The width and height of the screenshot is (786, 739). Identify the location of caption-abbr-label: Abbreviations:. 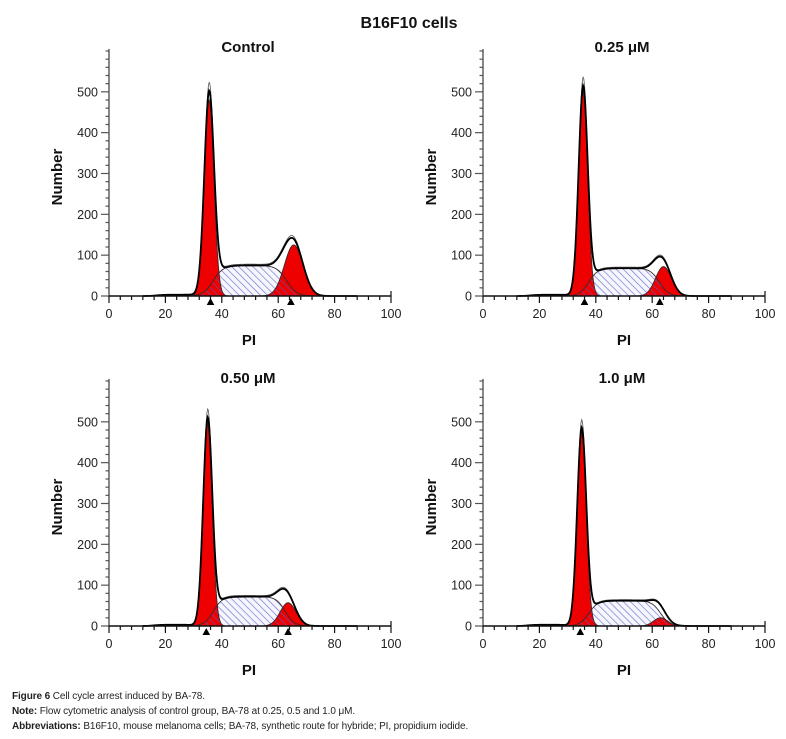
(46, 726).